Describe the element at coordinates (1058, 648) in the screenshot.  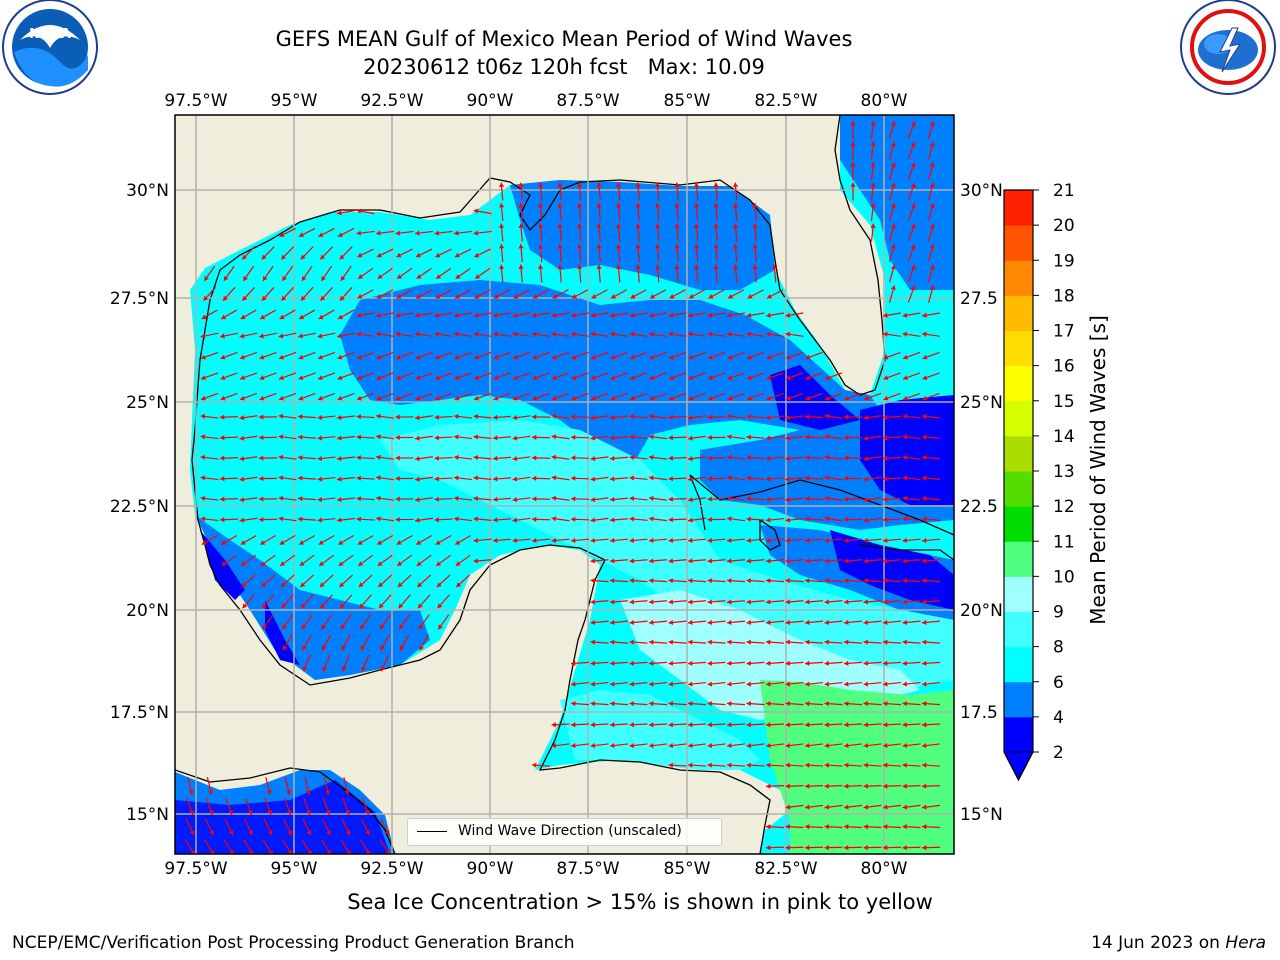
I see `colorbar-tick: 8` at that location.